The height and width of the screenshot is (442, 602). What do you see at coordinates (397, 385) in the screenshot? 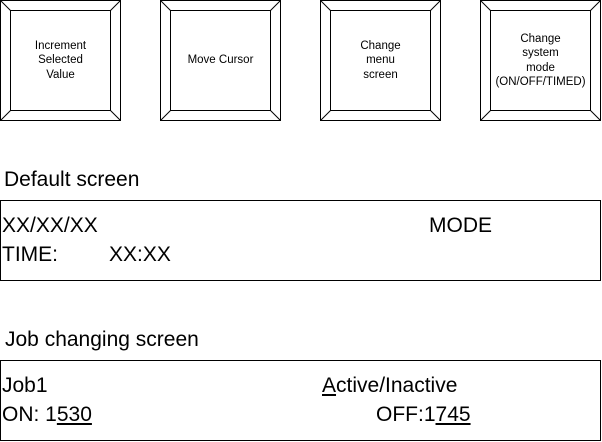
I see `active-status-rest: ctive/Inactive` at bounding box center [397, 385].